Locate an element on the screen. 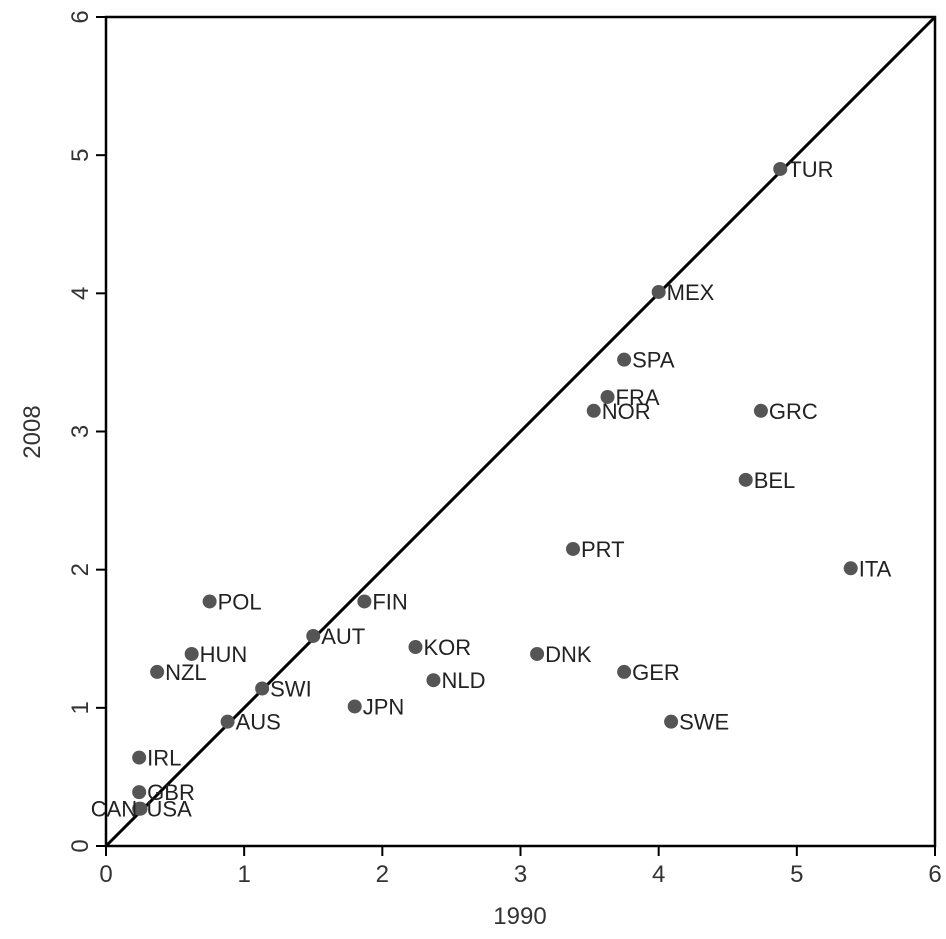  point-label-prt: PRT is located at coordinates (603, 549).